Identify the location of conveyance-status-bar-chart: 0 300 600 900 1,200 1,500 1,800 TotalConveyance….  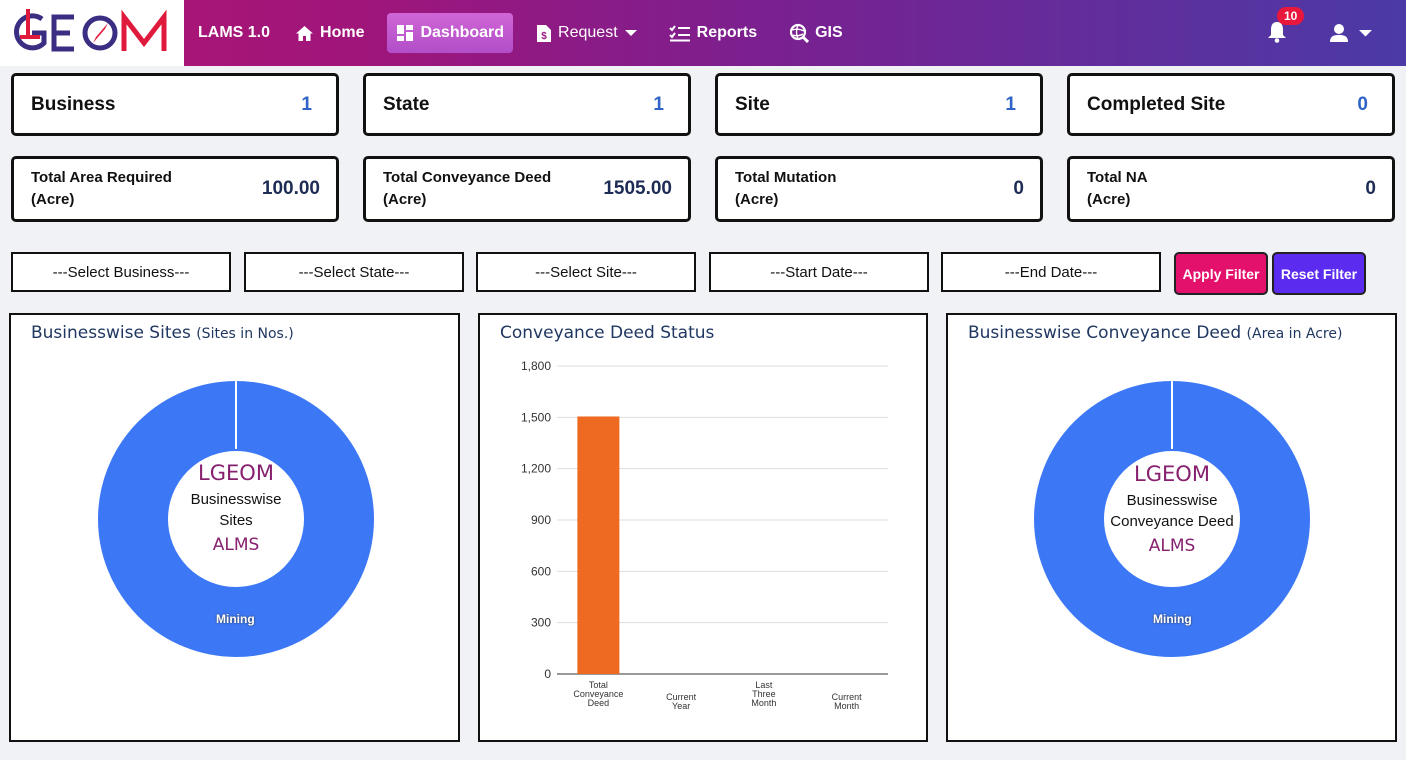
(704, 535).